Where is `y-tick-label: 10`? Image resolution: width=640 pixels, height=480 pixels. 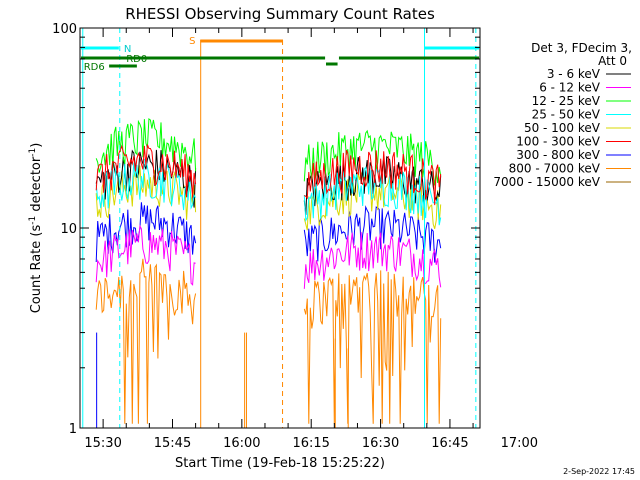 y-tick-label: 10 is located at coordinates (68, 229).